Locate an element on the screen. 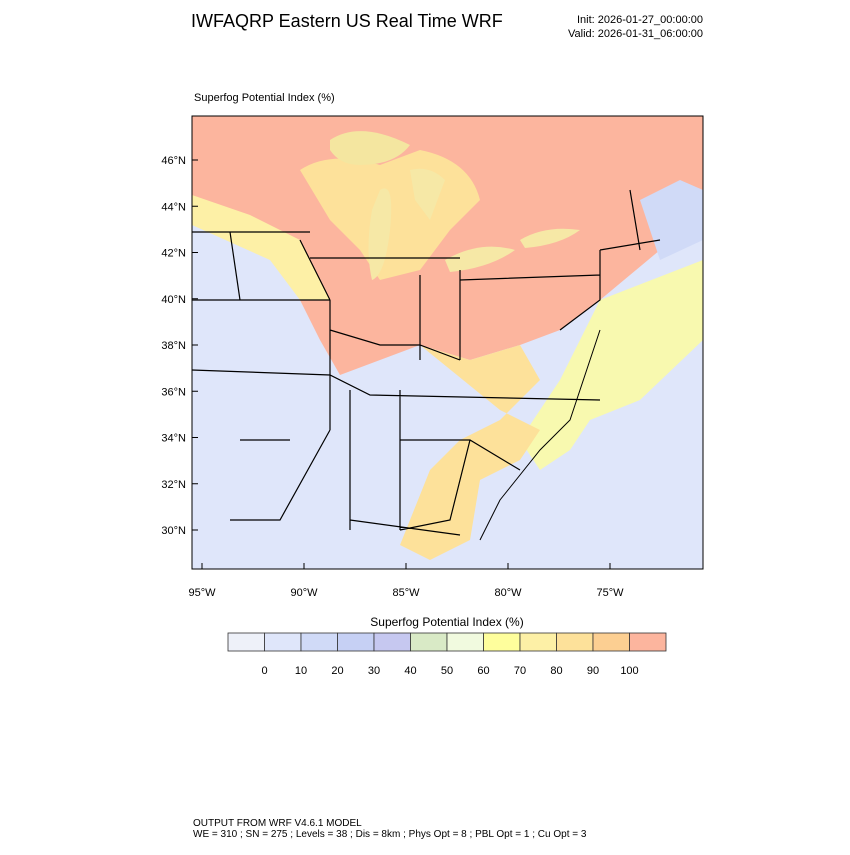  colorbar-tick-label: 0 is located at coordinates (264, 671).